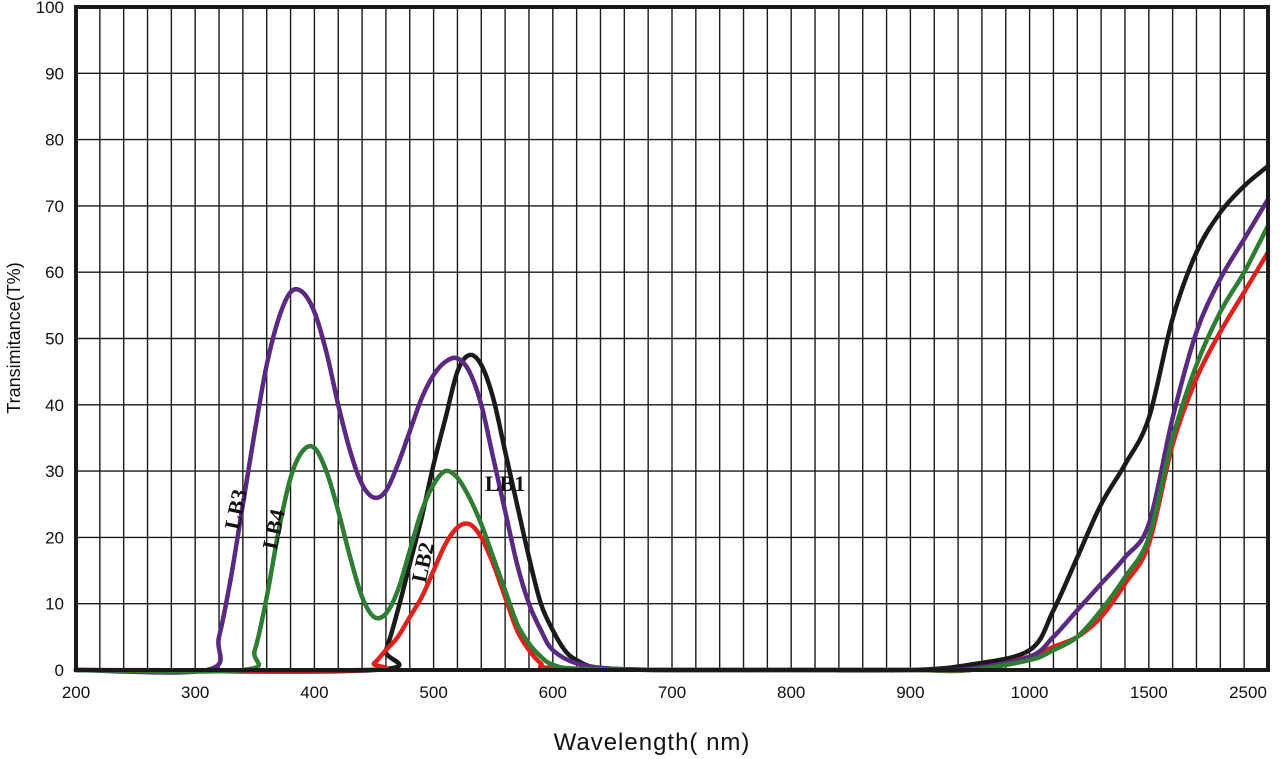 The image size is (1287, 759). Describe the element at coordinates (791, 692) in the screenshot. I see `x-tick-label: 800` at that location.